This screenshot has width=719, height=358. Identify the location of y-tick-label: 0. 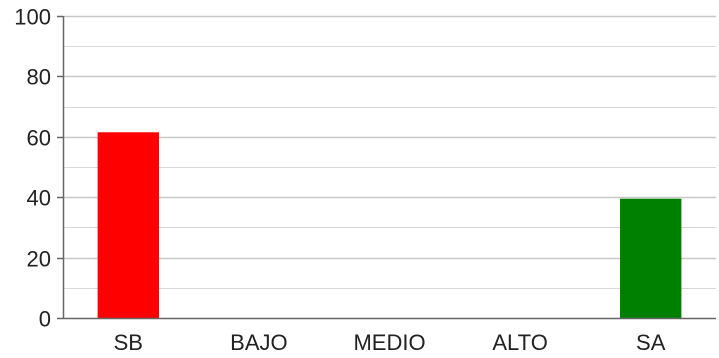
(45, 319).